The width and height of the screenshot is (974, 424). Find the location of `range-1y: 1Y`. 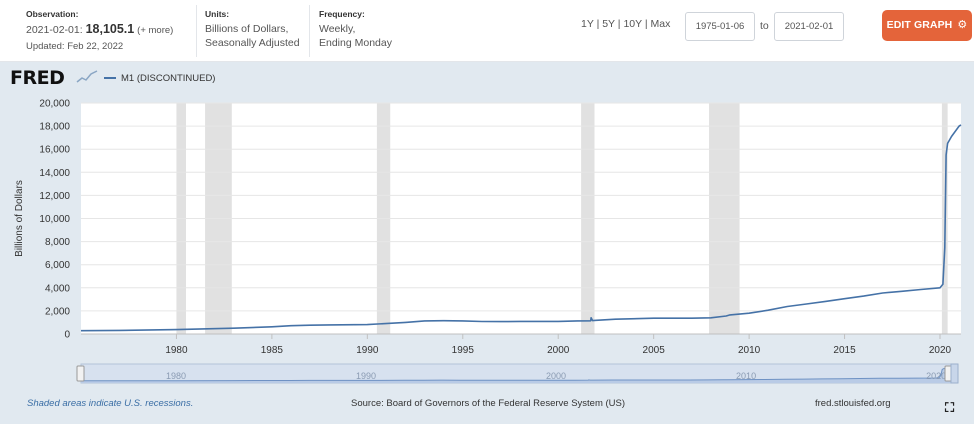

range-1y: 1Y is located at coordinates (587, 24).